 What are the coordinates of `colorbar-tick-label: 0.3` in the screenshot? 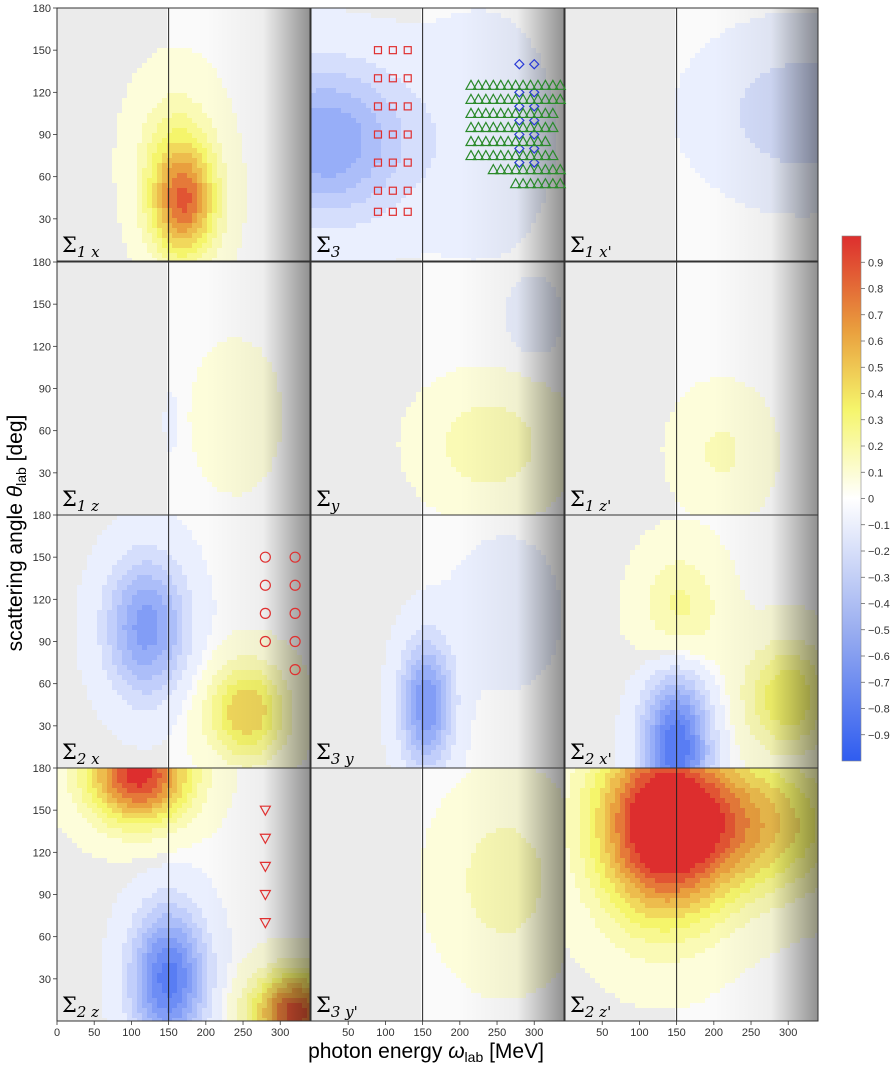 It's located at (875, 421).